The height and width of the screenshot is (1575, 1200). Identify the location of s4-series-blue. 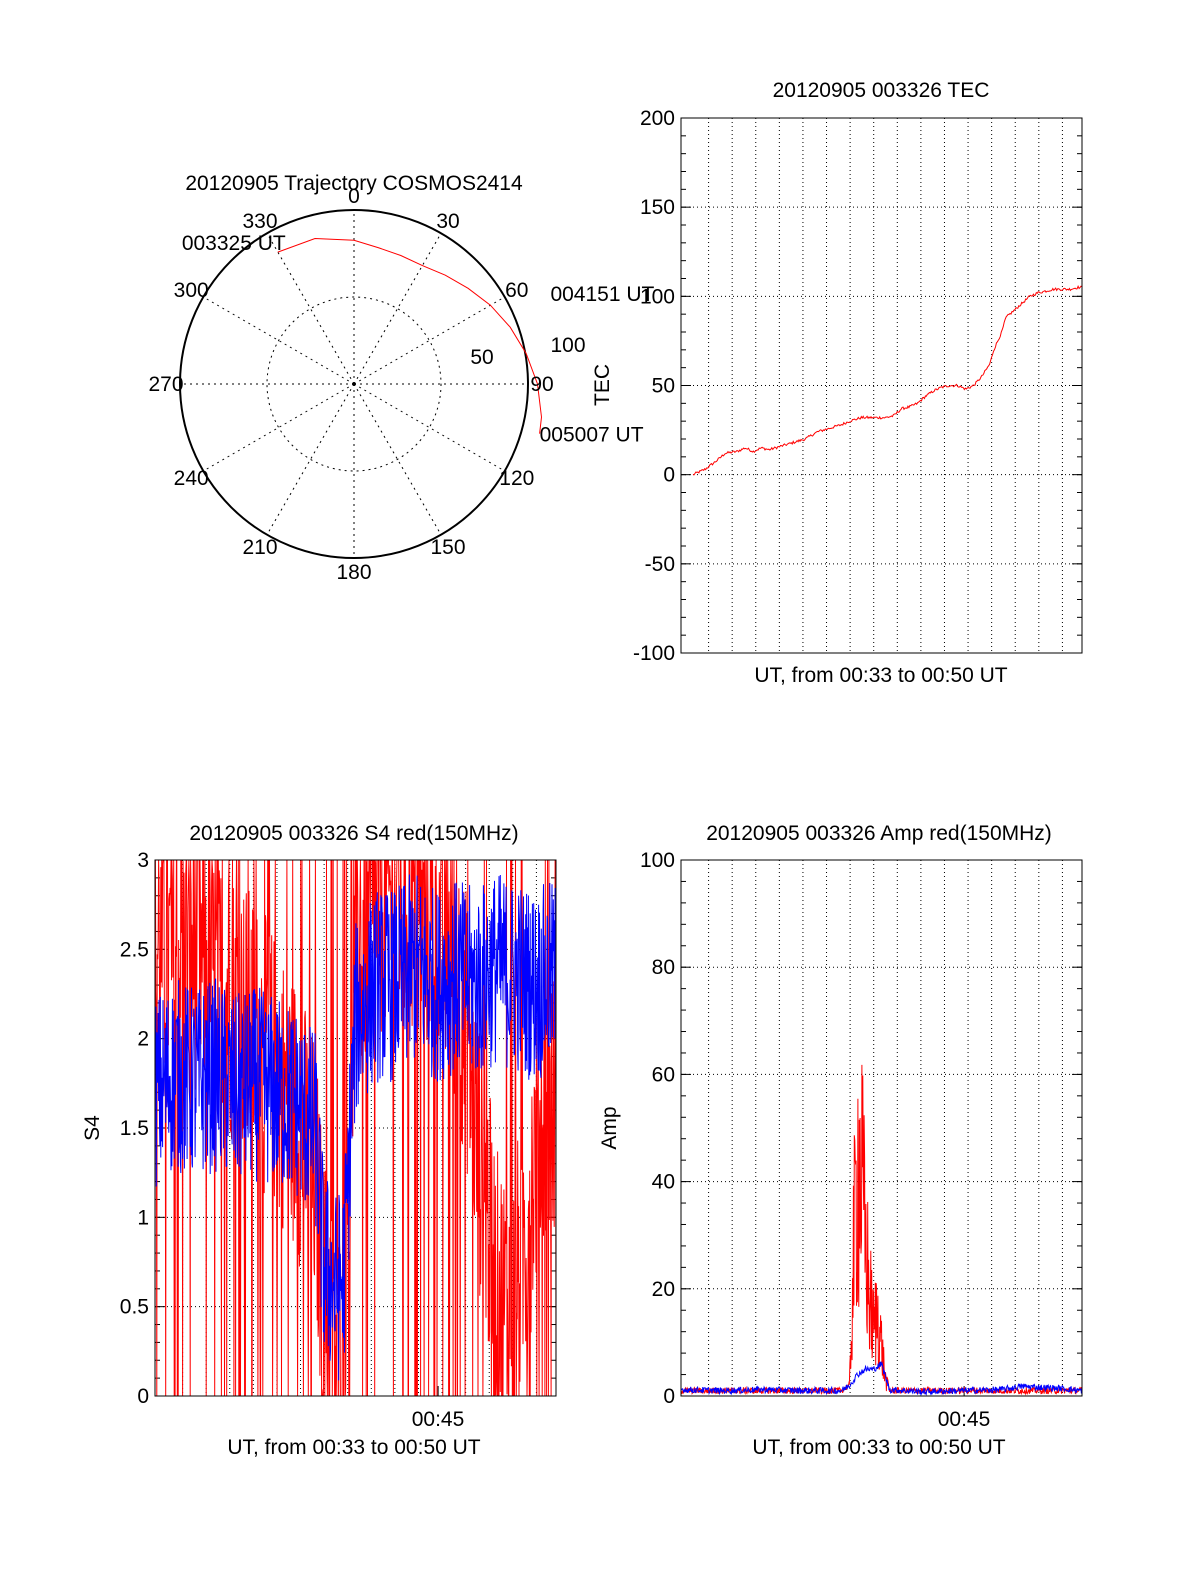
(355, 1127).